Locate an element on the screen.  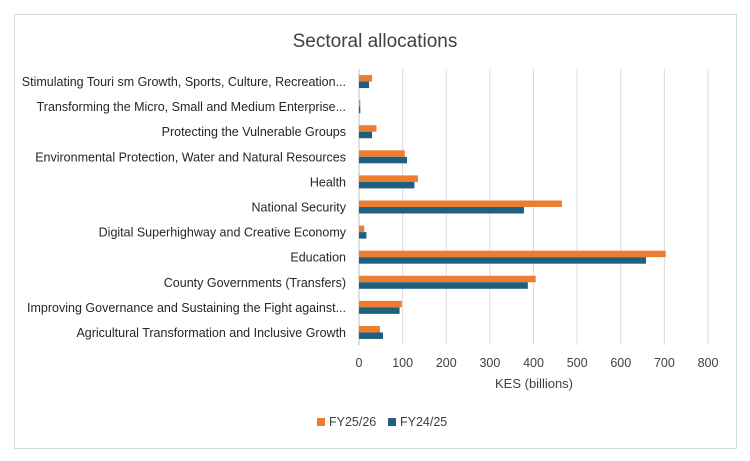
x-tick-label: 300 is located at coordinates (489, 363).